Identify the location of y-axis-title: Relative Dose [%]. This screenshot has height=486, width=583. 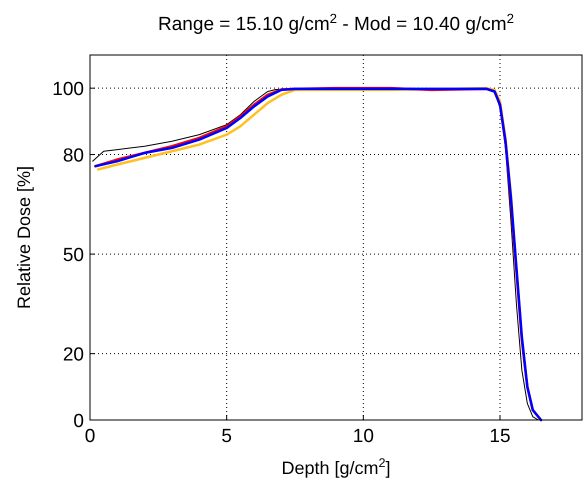
(24, 238).